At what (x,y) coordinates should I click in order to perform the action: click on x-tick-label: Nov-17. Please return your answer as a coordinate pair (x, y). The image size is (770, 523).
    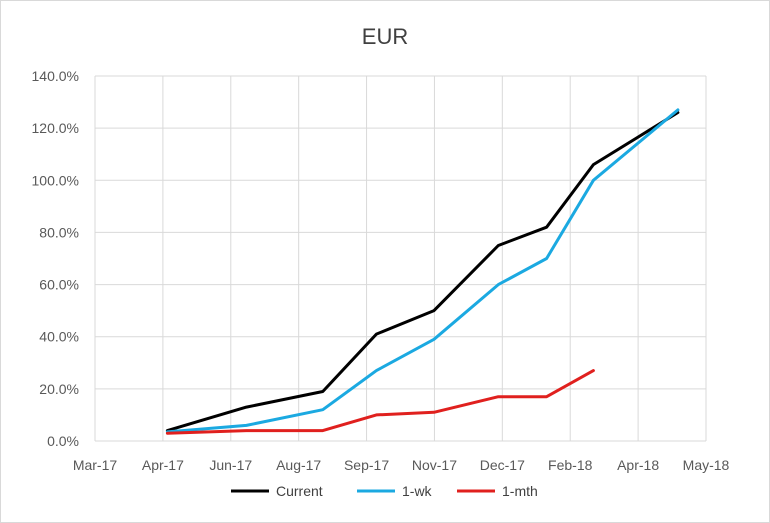
    Looking at the image, I should click on (434, 465).